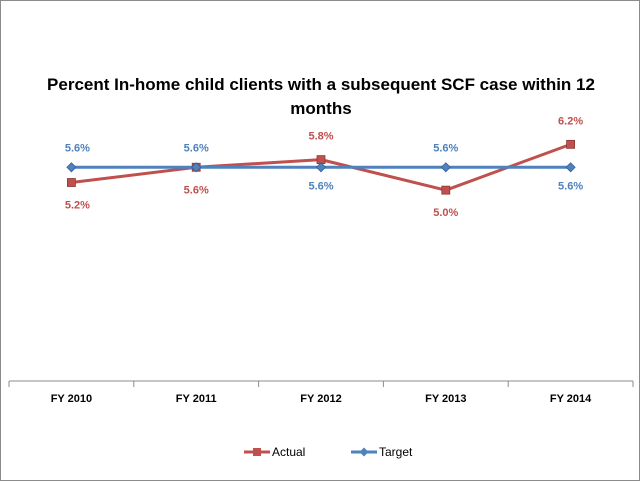 The width and height of the screenshot is (640, 482). I want to click on data-label-actual: 5.6%, so click(196, 190).